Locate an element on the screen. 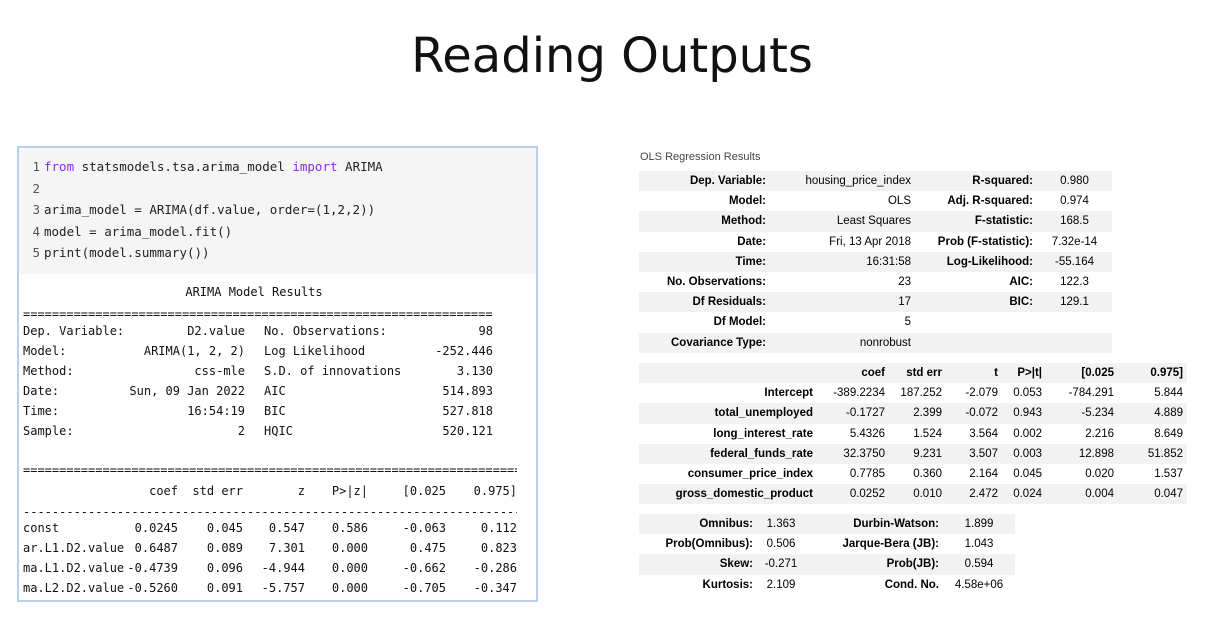  ols-coef-value: 51.852 is located at coordinates (1152, 453).